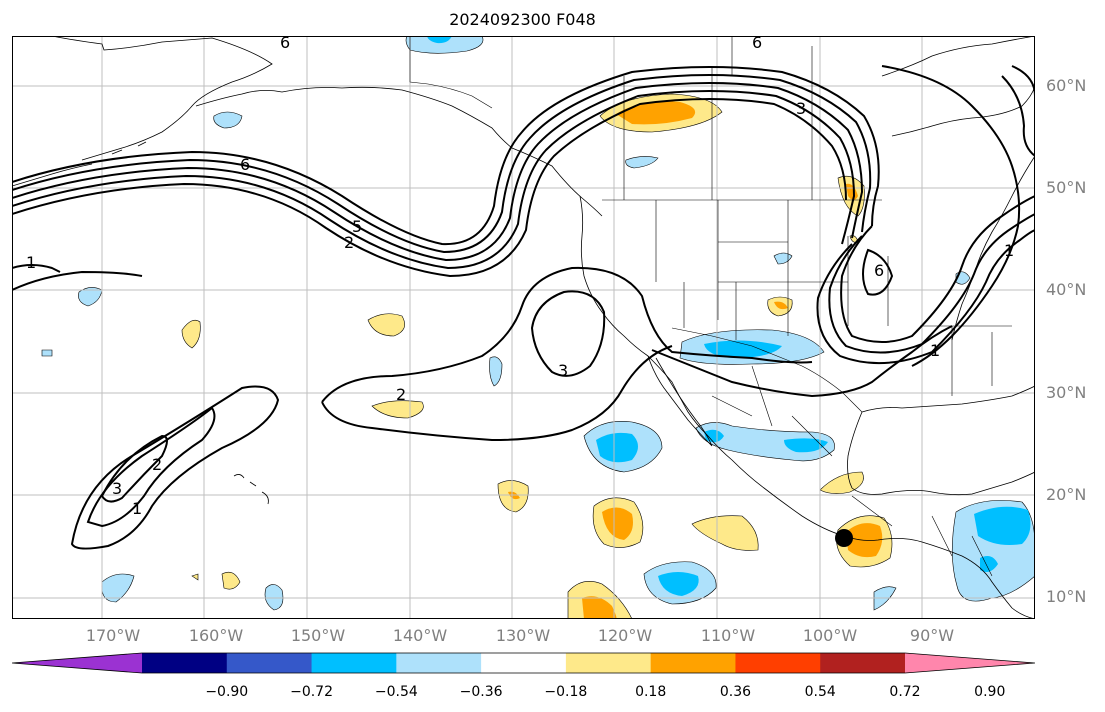 The width and height of the screenshot is (1105, 712). I want to click on hawaii, so click(251, 489).